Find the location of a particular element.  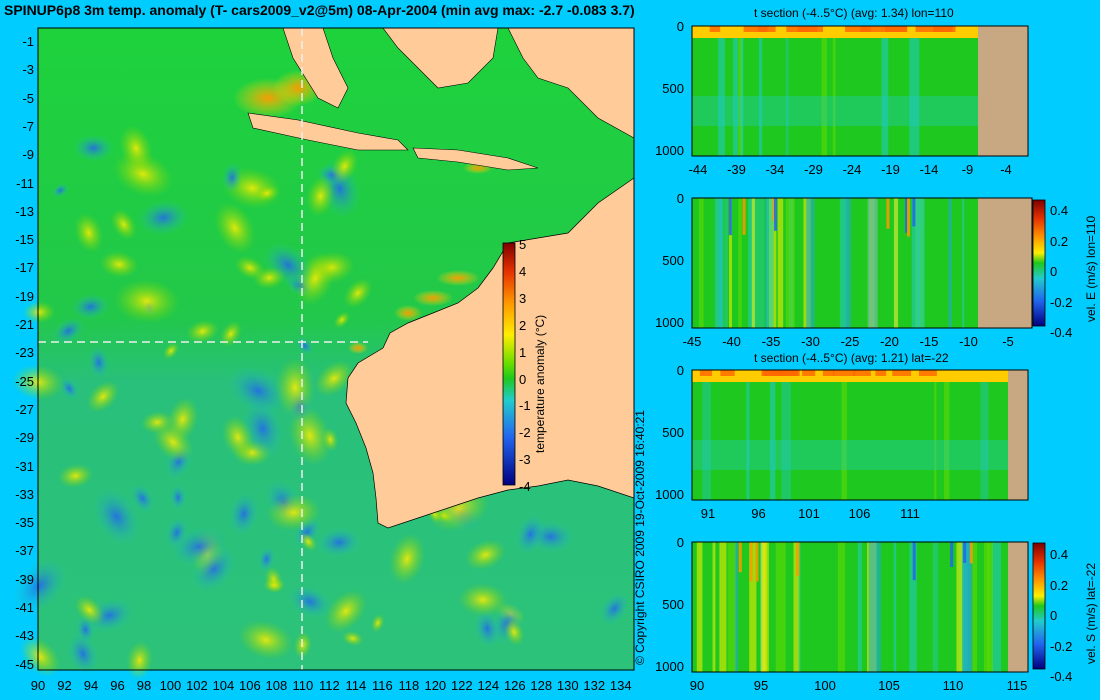

section-x-tick: 95 is located at coordinates (761, 685).